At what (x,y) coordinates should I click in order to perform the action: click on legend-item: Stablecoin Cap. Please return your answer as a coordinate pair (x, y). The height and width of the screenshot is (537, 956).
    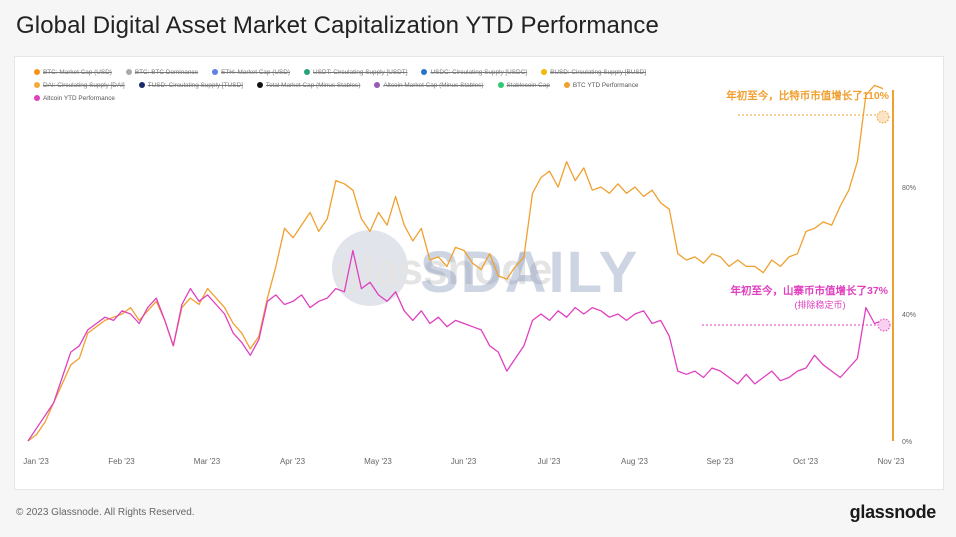
    Looking at the image, I should click on (523, 85).